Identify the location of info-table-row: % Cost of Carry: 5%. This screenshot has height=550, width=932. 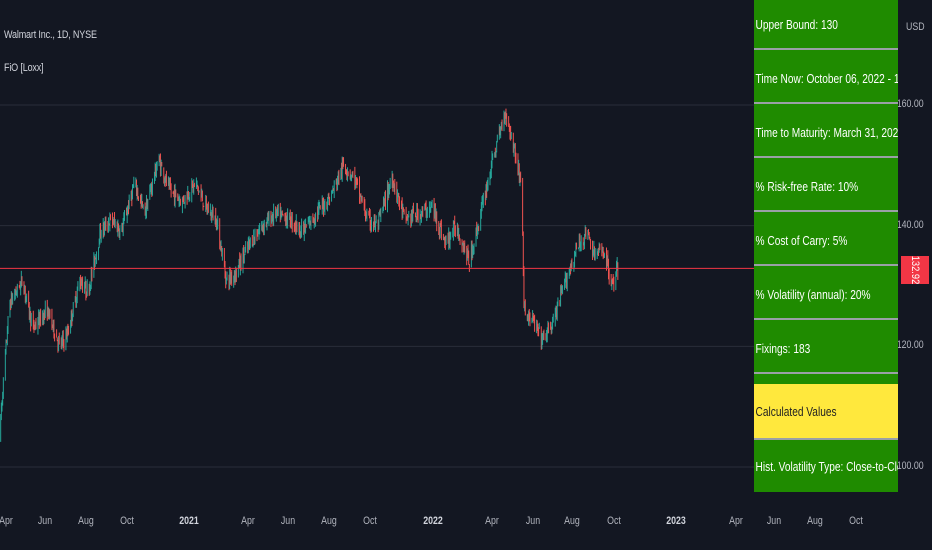
(826, 241).